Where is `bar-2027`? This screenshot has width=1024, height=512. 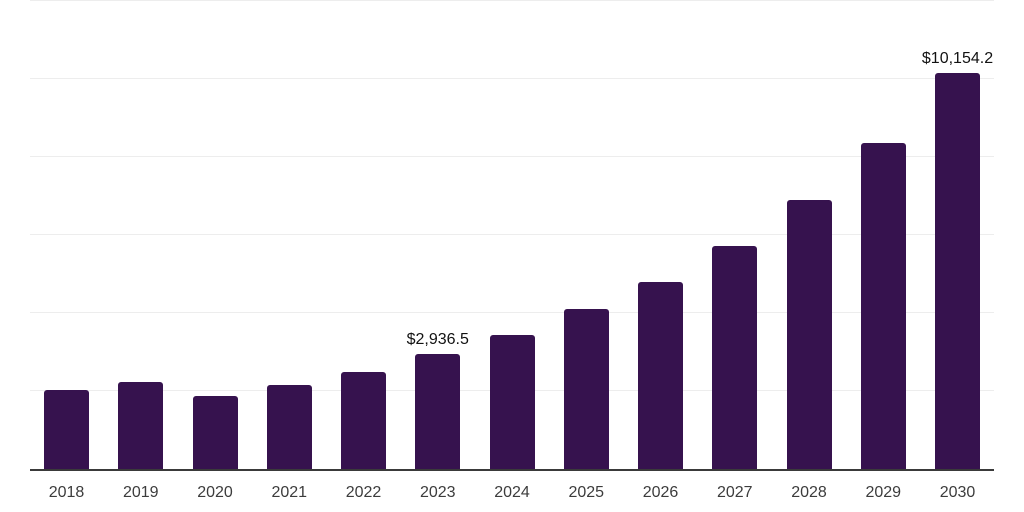
bar-2027 is located at coordinates (735, 357).